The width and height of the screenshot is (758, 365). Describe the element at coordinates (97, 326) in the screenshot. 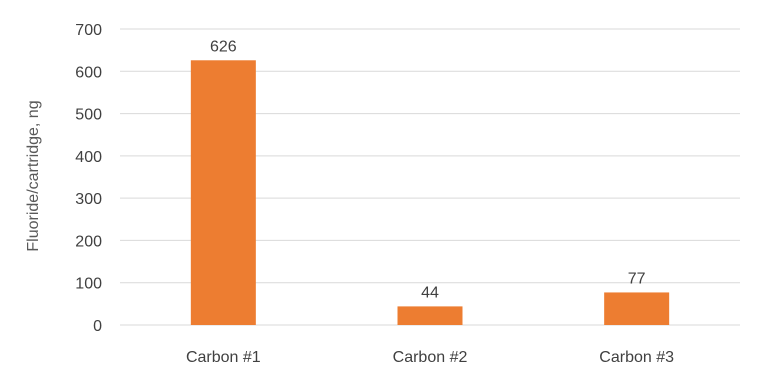

I see `y-tick-label: 0` at that location.